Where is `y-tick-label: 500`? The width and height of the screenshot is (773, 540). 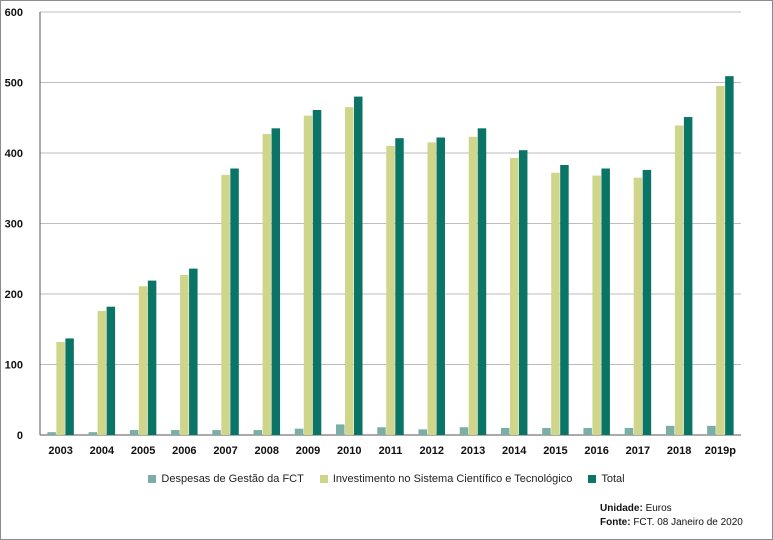 y-tick-label: 500 is located at coordinates (14, 84).